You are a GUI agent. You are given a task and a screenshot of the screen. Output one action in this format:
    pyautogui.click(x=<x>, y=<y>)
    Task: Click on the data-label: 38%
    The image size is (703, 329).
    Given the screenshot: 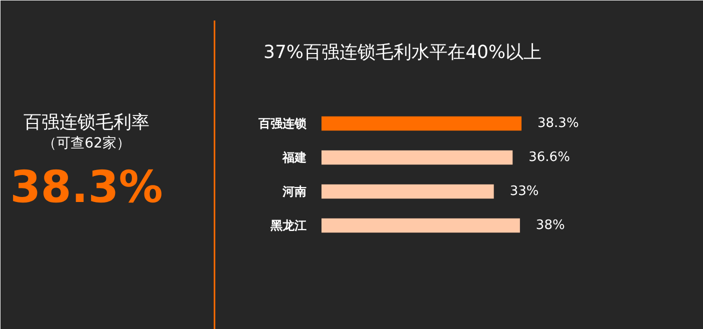 What is the action you would take?
    pyautogui.click(x=550, y=225)
    